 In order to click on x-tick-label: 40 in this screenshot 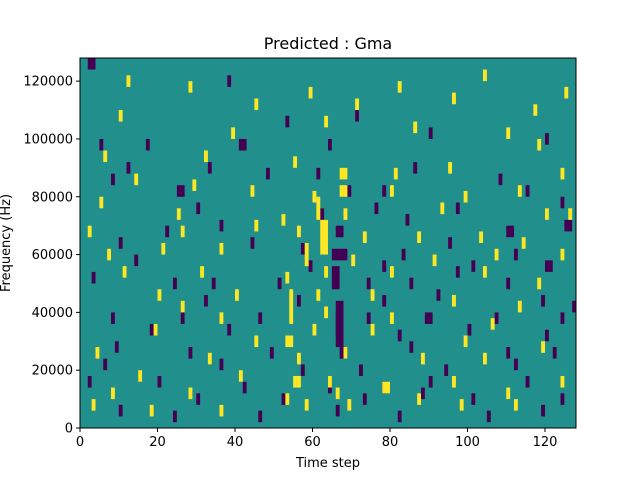, I will do `click(235, 442)`.